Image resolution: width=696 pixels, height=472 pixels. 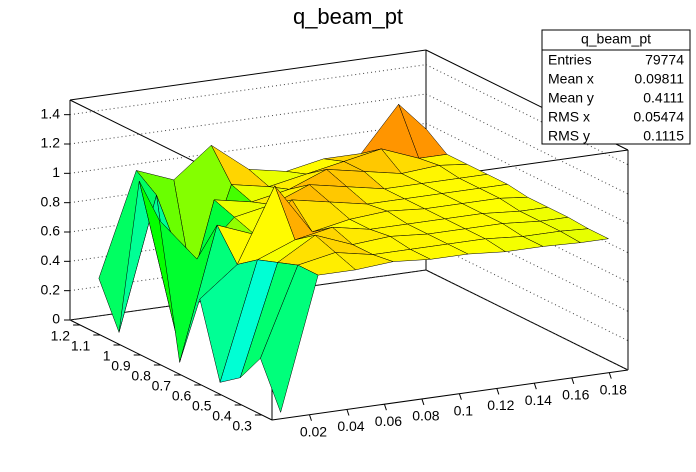 What do you see at coordinates (569, 117) in the screenshot?
I see `stats-label: RMS x` at bounding box center [569, 117].